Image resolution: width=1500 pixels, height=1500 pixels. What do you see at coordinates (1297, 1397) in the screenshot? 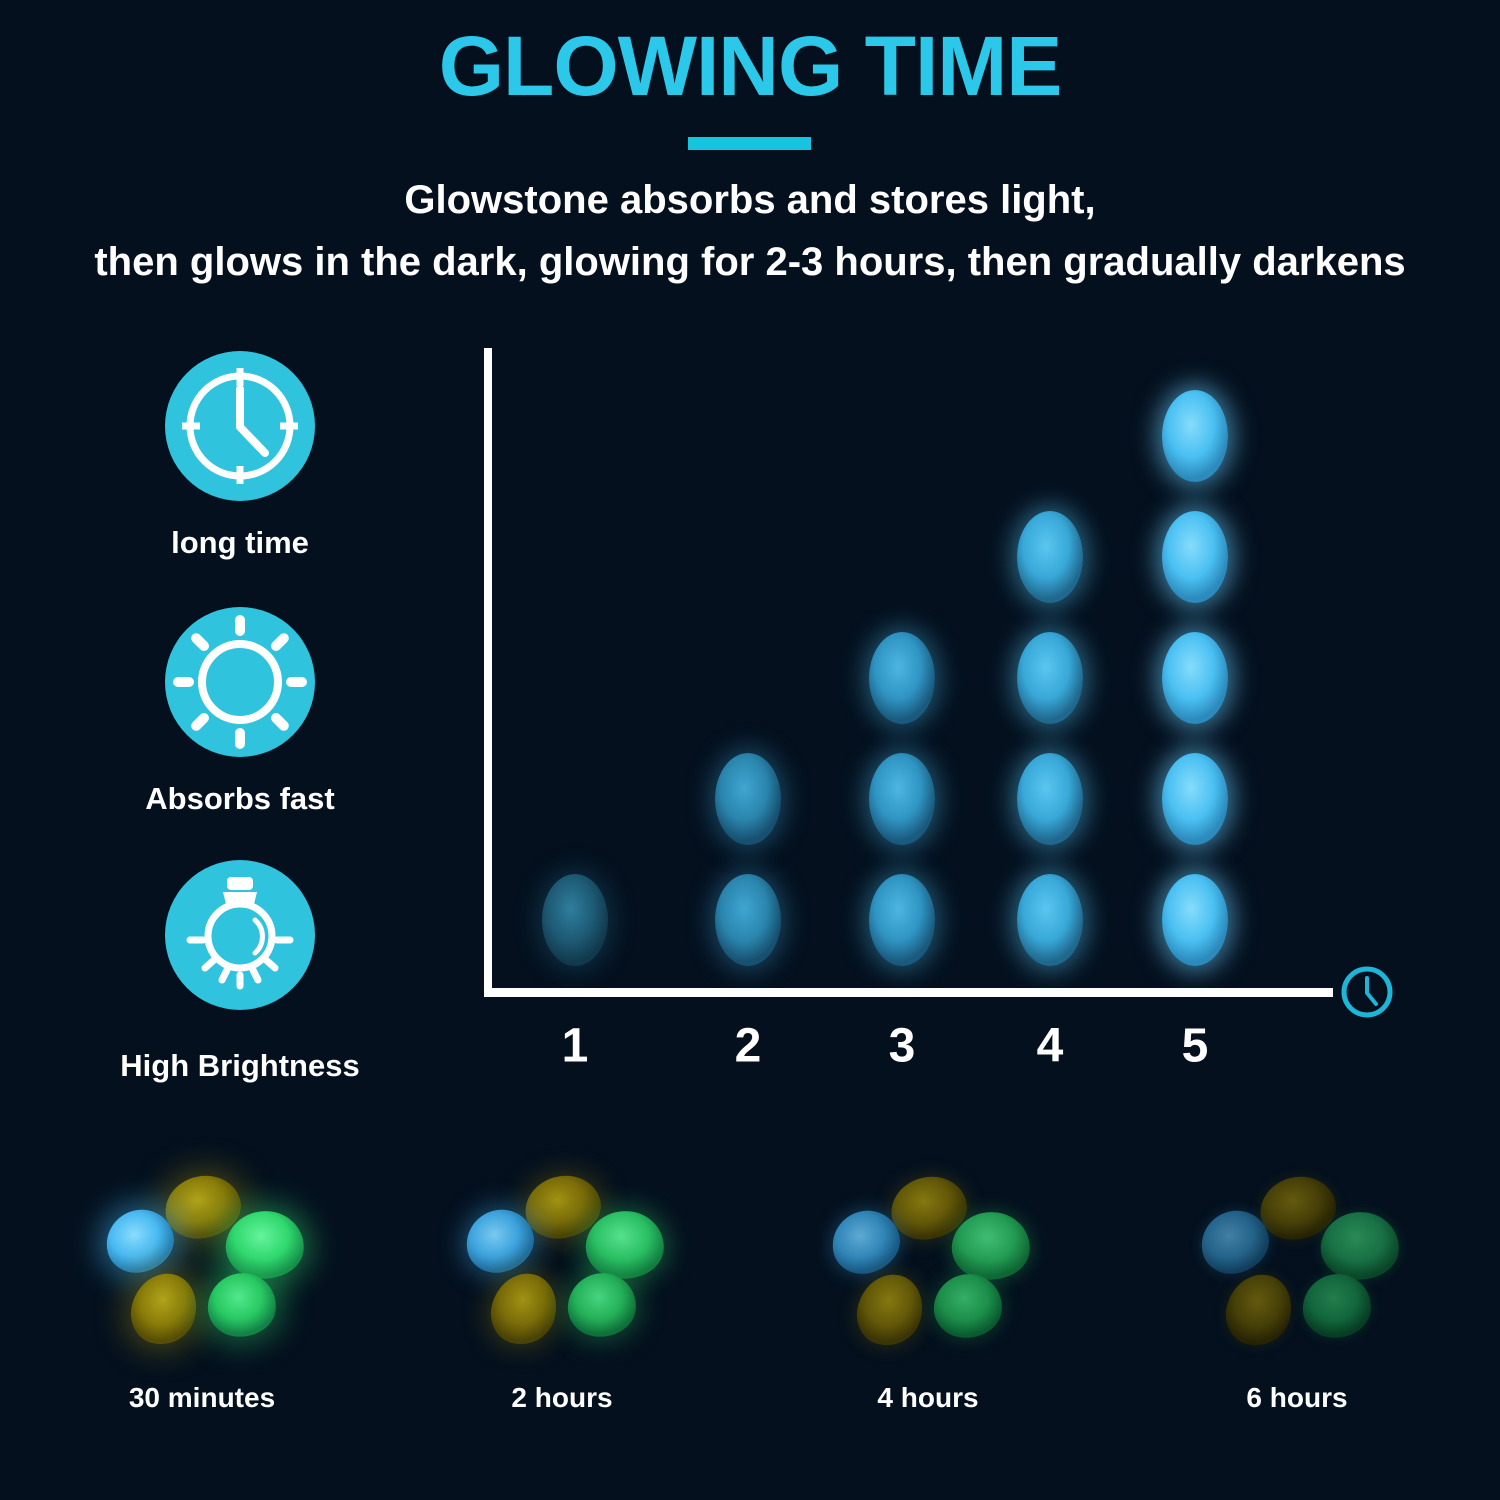
I see `cluster-label: 6 hours` at bounding box center [1297, 1397].